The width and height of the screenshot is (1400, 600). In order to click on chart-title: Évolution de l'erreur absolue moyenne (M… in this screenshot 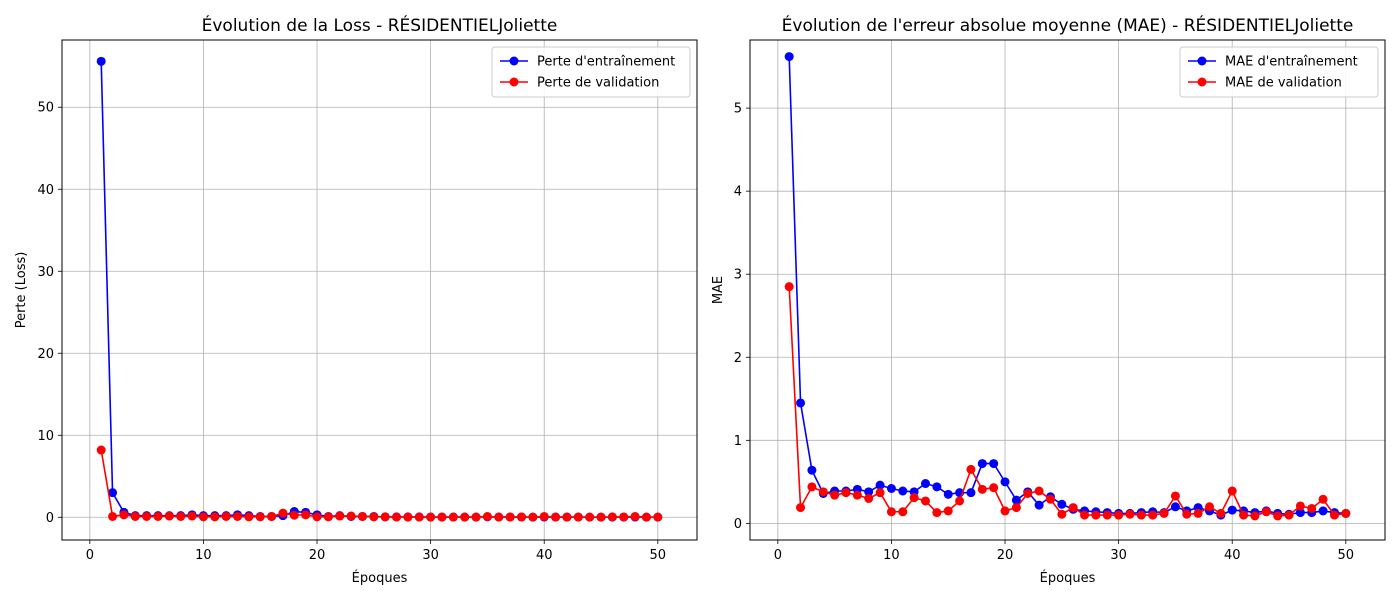, I will do `click(1068, 25)`.